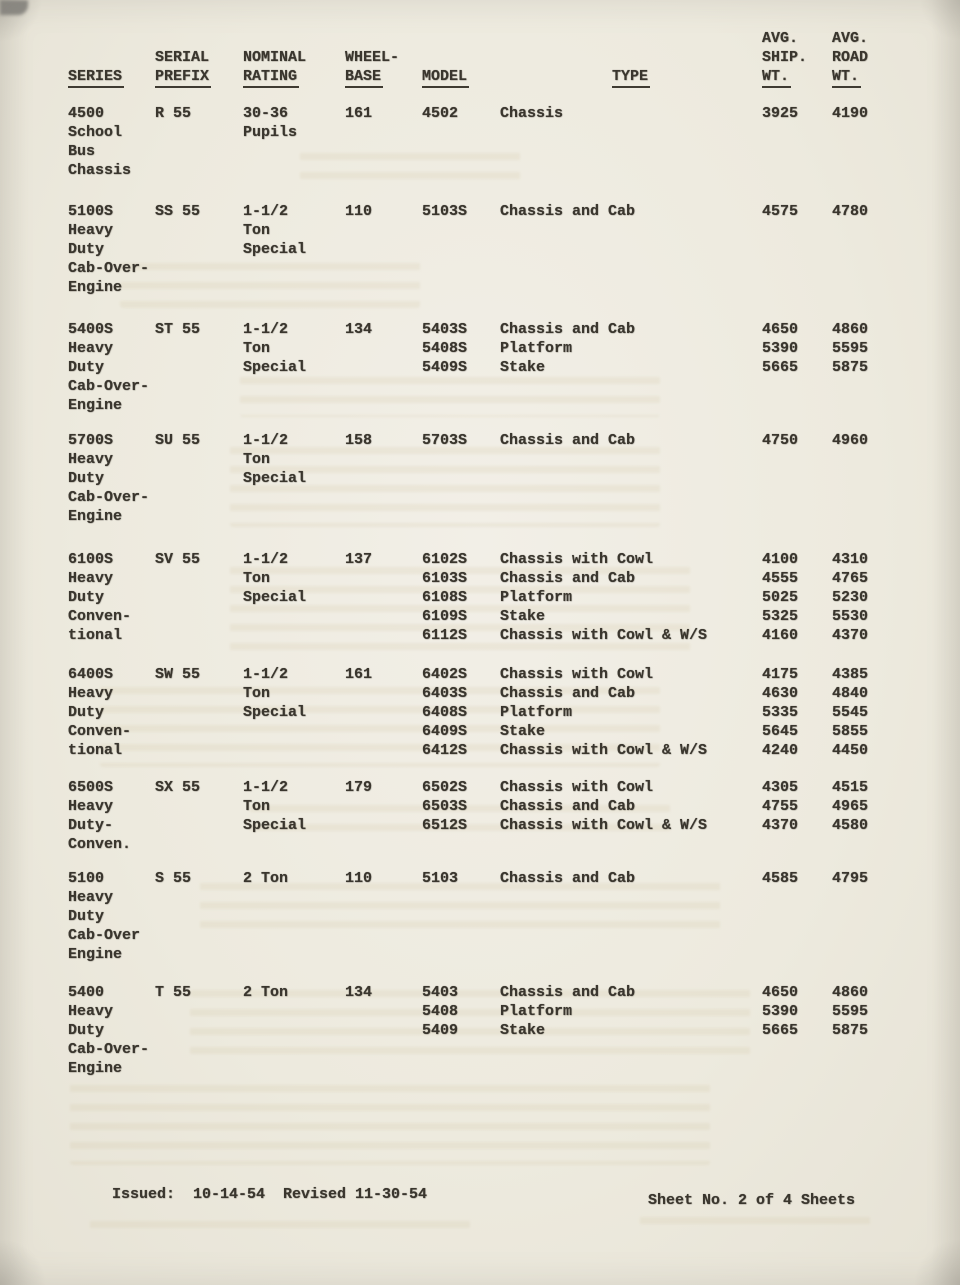  What do you see at coordinates (359, 440) in the screenshot?
I see `wheelbase-cell: 158` at bounding box center [359, 440].